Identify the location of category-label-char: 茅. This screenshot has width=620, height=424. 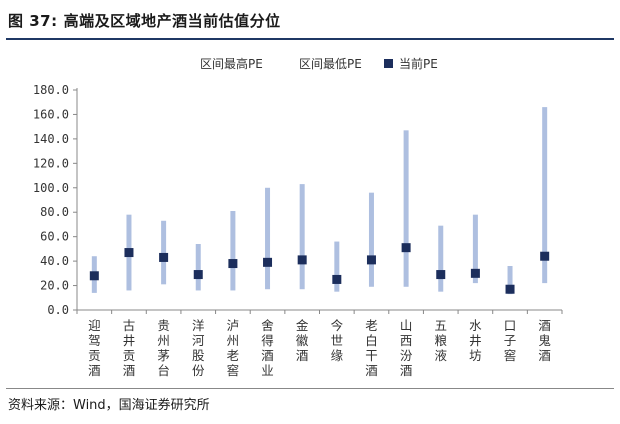
(163, 355).